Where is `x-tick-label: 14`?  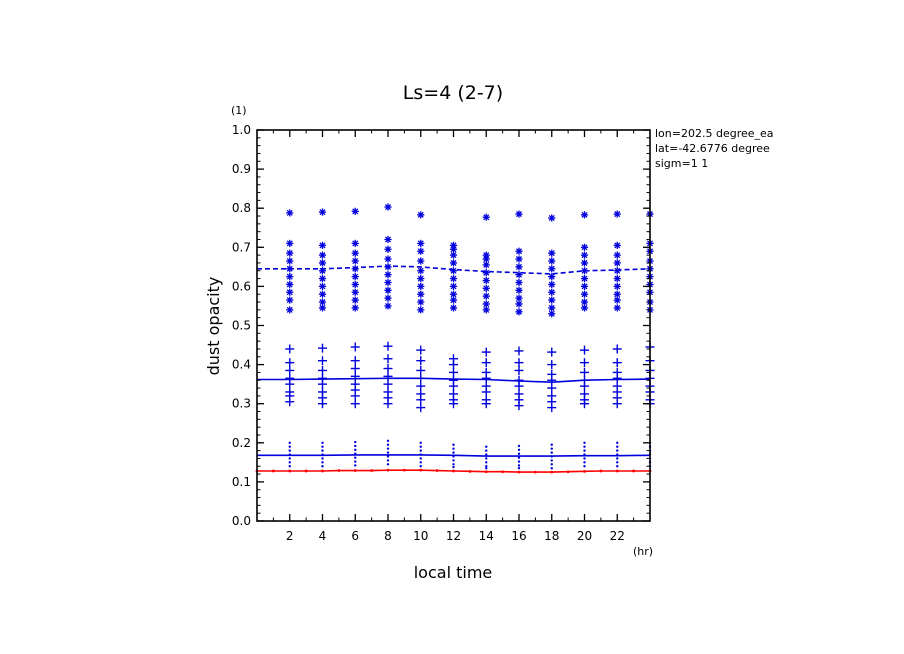 x-tick-label: 14 is located at coordinates (486, 536).